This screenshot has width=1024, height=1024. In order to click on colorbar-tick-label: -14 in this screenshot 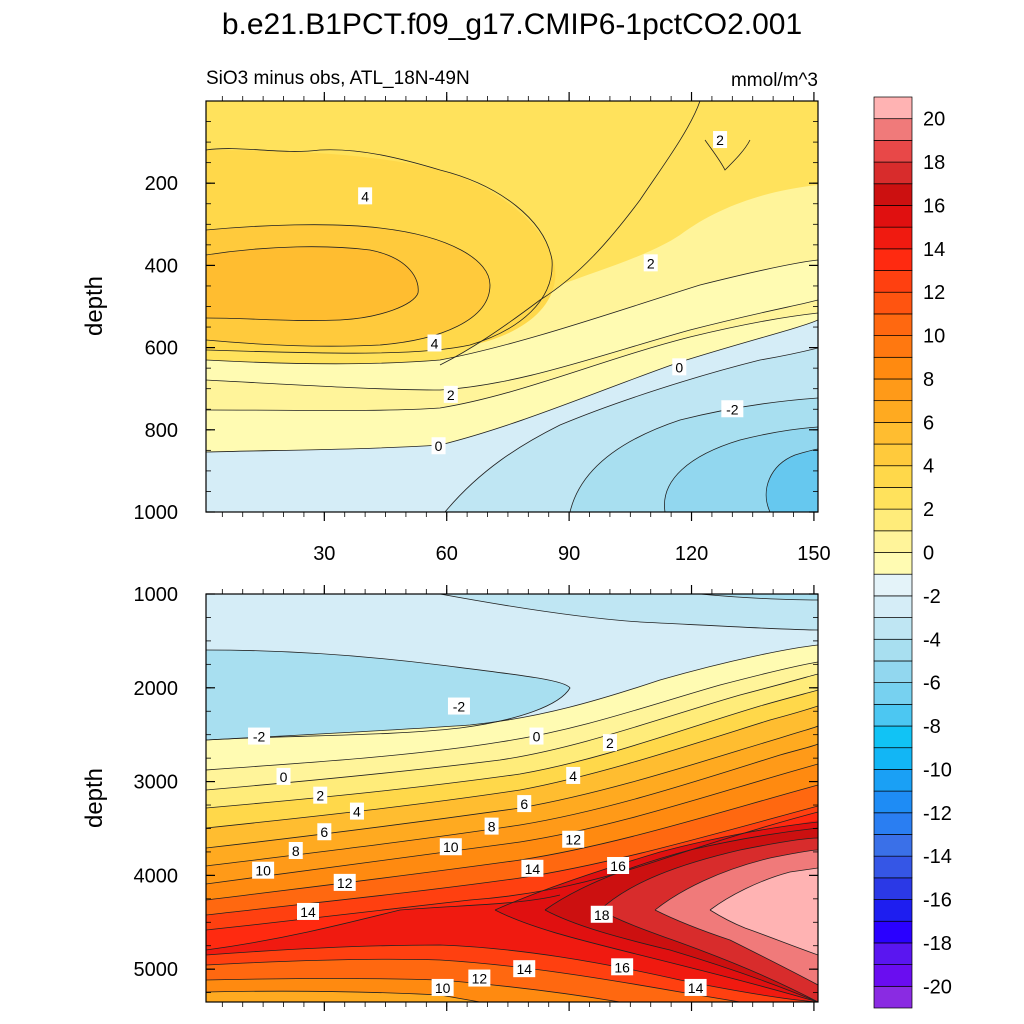, I will do `click(937, 857)`.